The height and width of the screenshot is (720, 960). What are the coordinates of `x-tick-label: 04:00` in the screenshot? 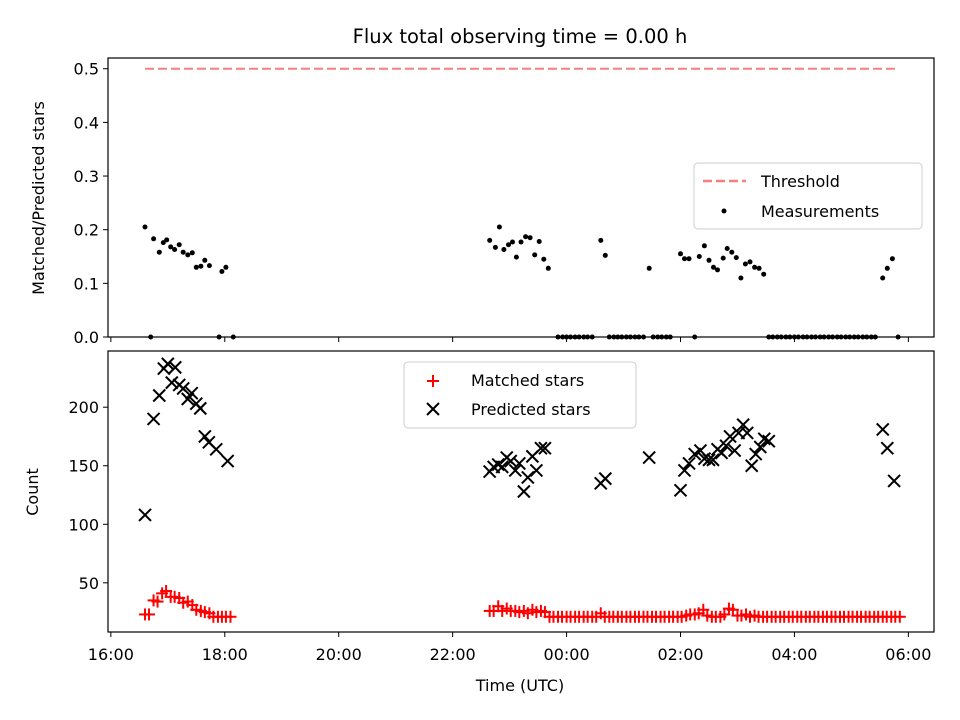 It's located at (794, 654).